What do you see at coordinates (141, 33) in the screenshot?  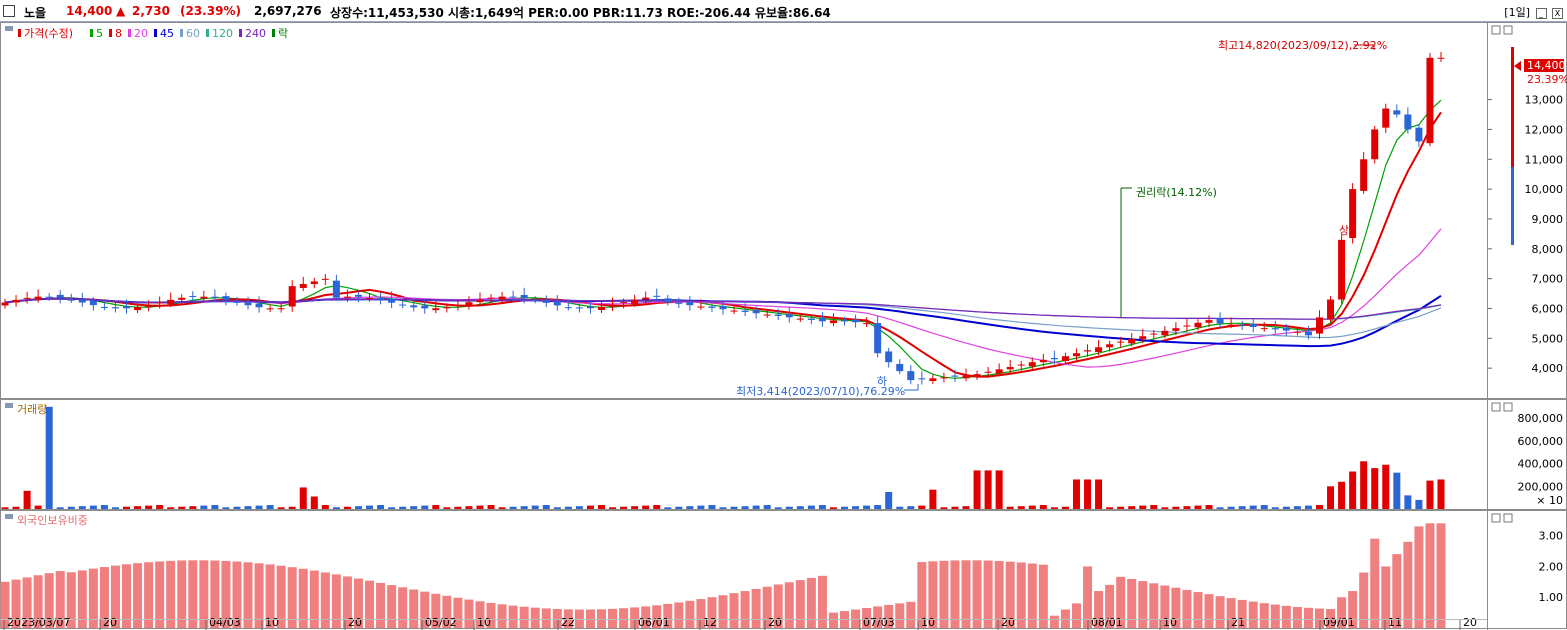 I see `legend-label: 20` at bounding box center [141, 33].